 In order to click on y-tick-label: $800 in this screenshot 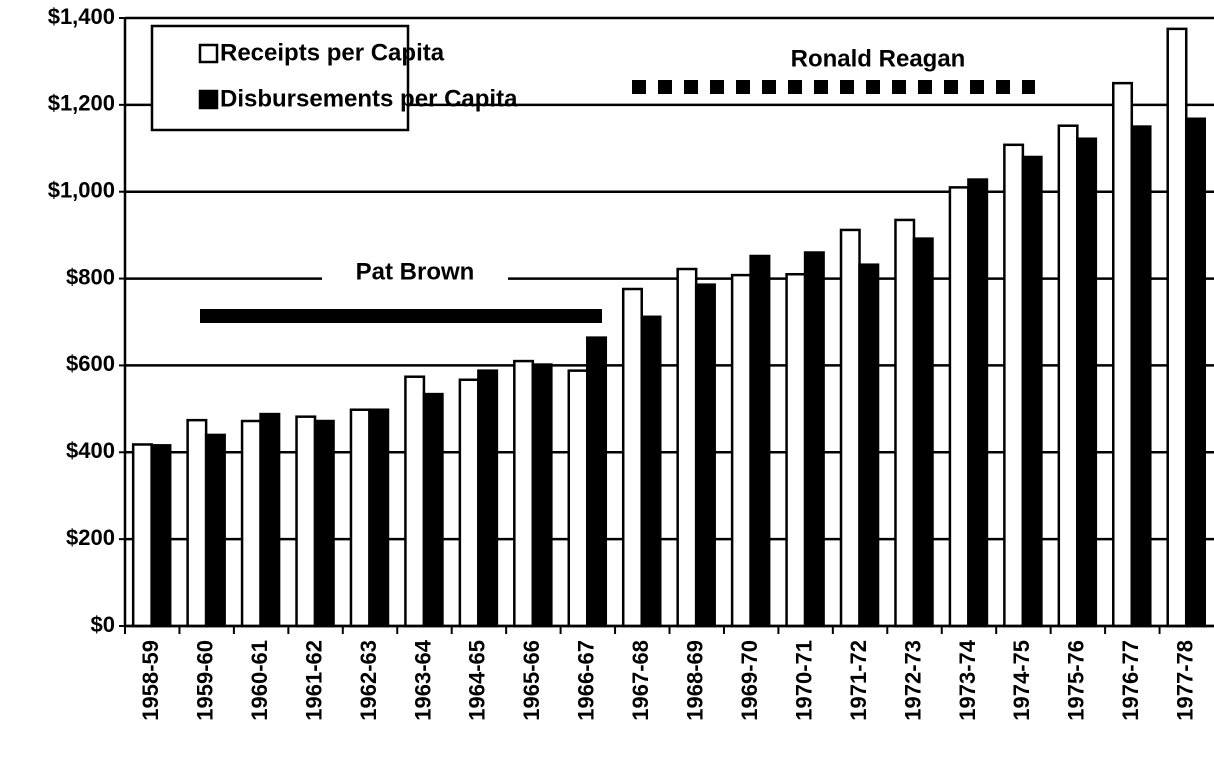, I will do `click(90, 276)`.